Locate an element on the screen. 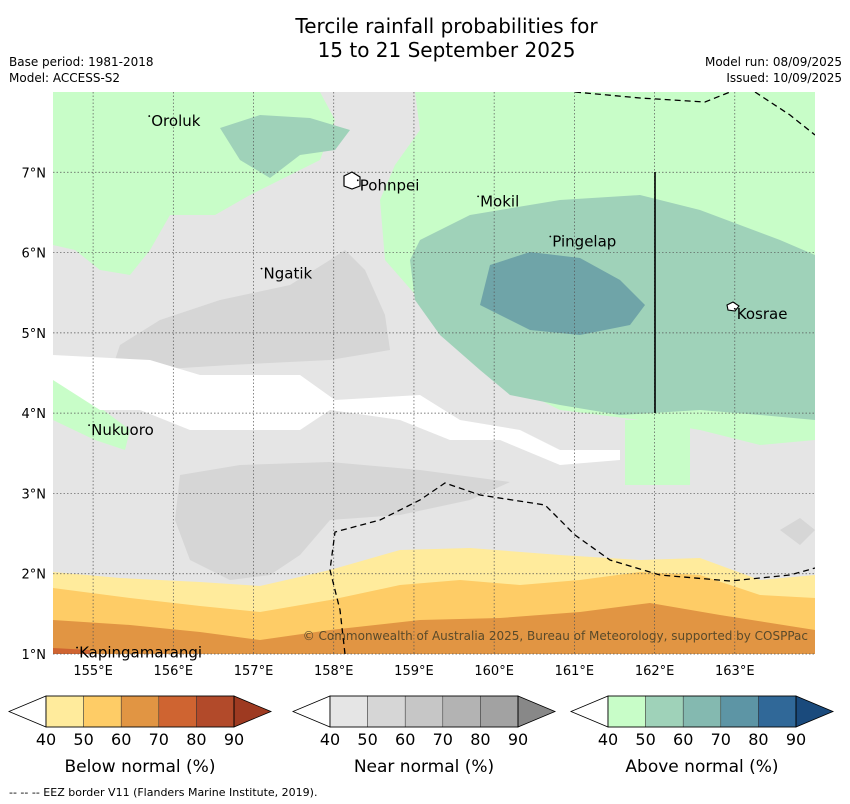 The image size is (850, 804). longitude-tick-label: 163°E is located at coordinates (735, 671).